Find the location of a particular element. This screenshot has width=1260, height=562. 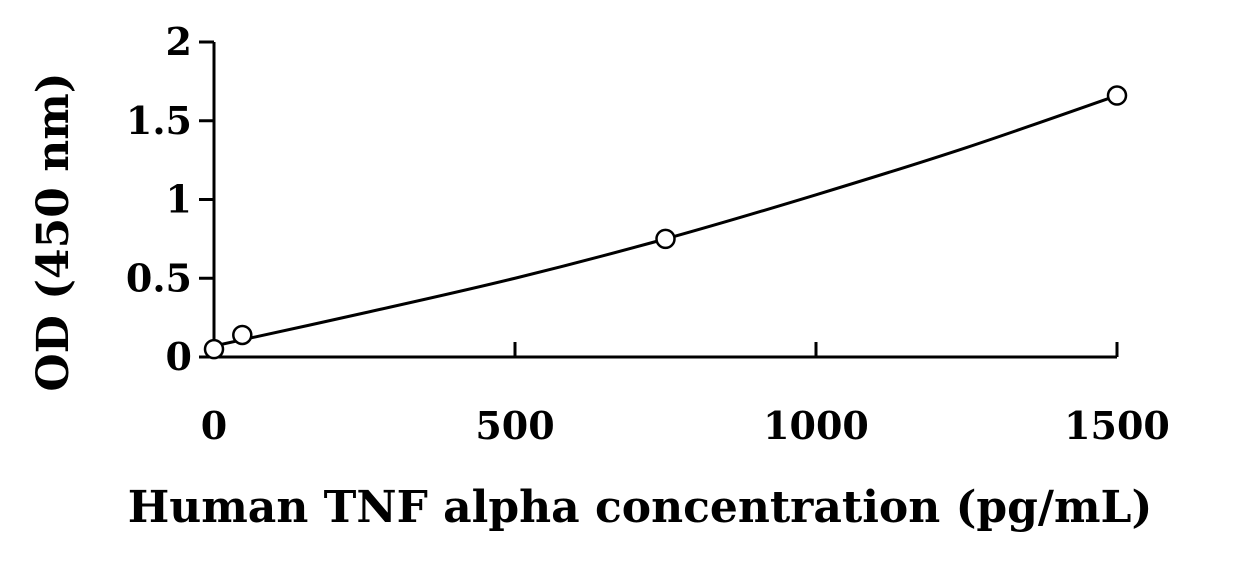

x-axis-title: Human TNF alpha concentration (pg/mL) is located at coordinates (640, 507).